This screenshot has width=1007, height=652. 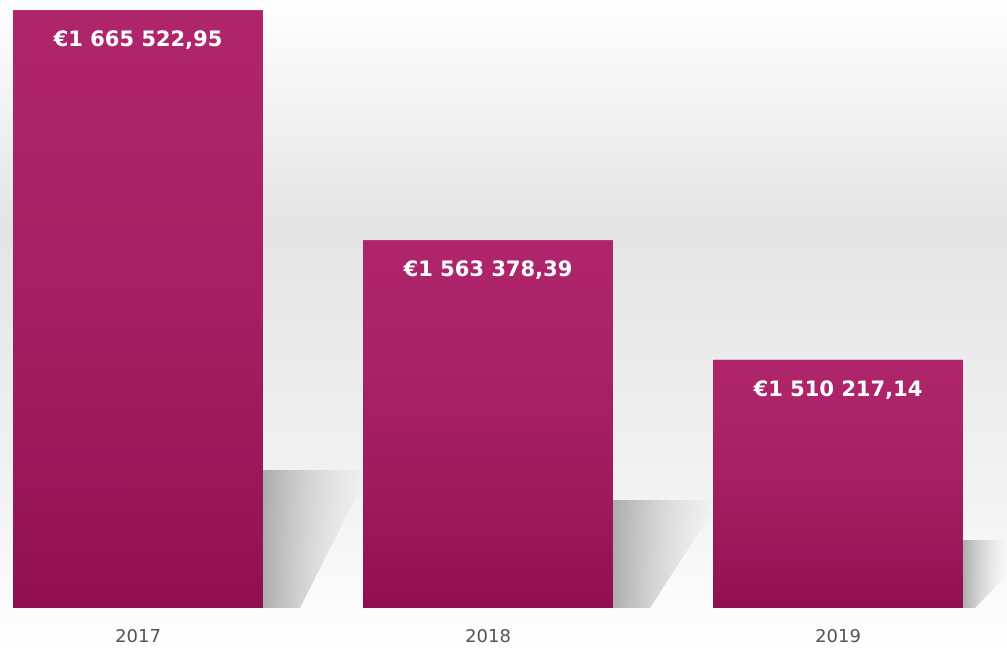 I want to click on value-label: €1 510 217,14, so click(x=838, y=389).